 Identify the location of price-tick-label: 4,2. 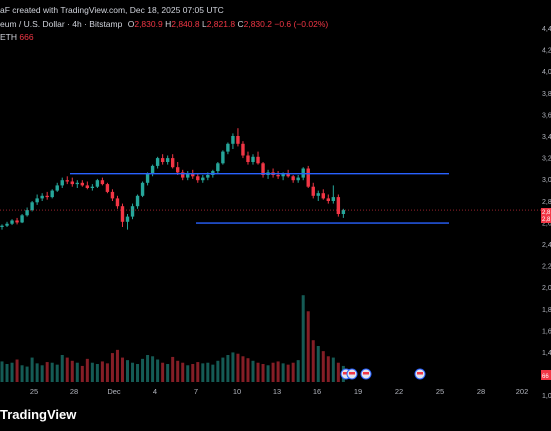
(546, 51).